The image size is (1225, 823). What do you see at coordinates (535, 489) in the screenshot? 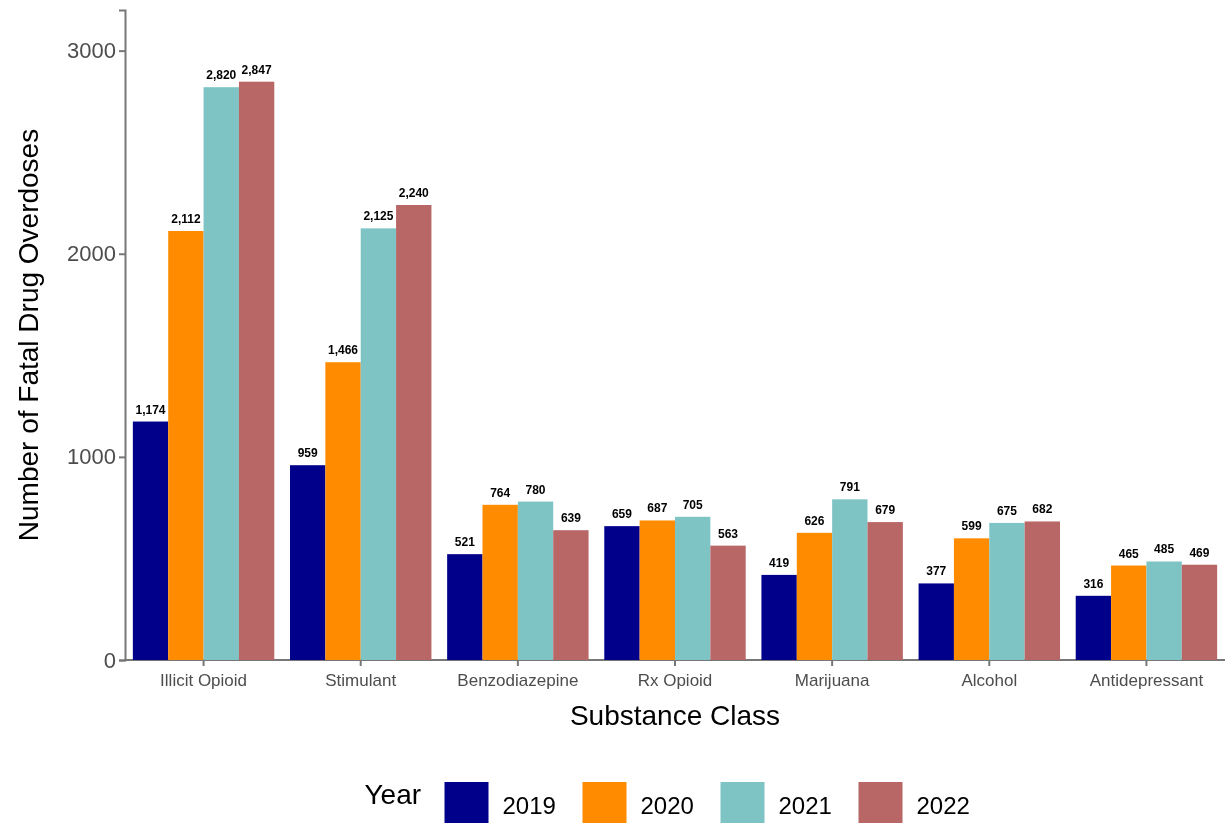
I see `data-label: 780` at bounding box center [535, 489].